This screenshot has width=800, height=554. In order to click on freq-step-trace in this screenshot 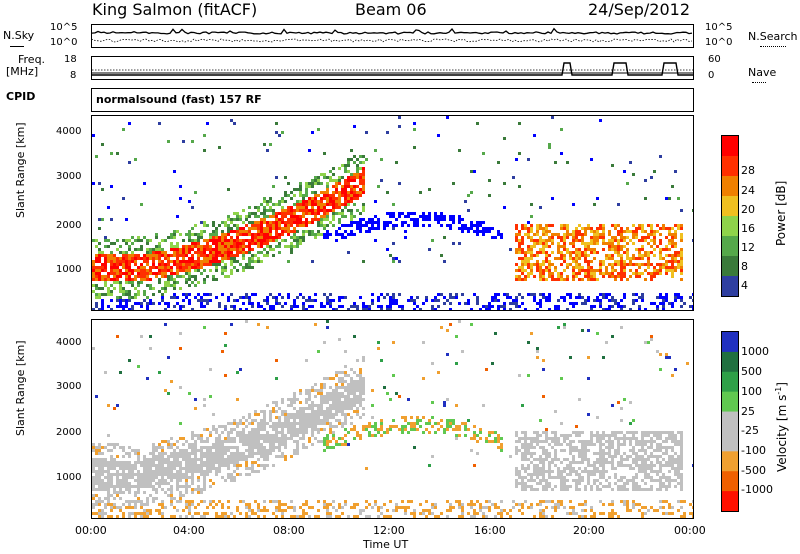, I will do `click(392, 69)`.